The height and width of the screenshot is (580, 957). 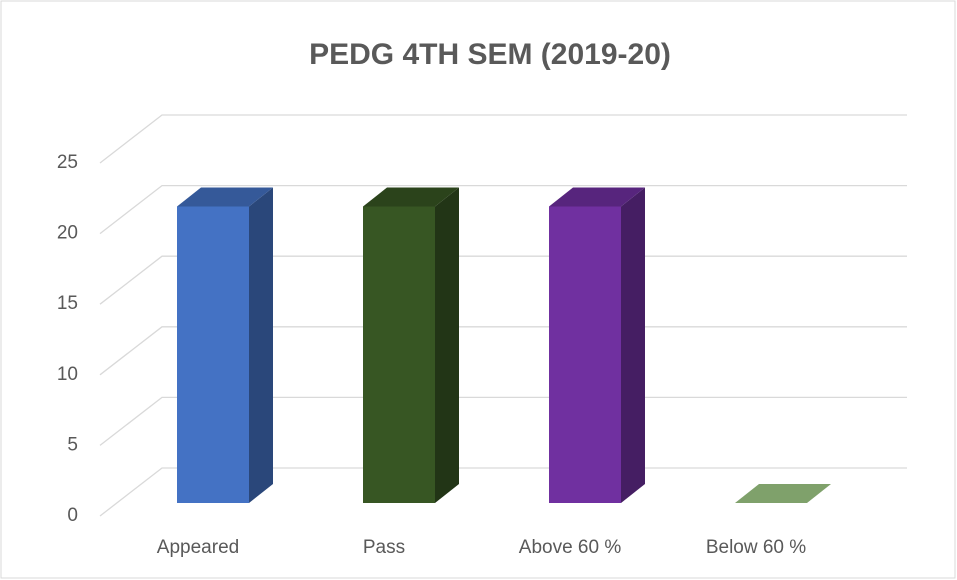 What do you see at coordinates (570, 547) in the screenshot?
I see `x-tick-label: Above 60 %` at bounding box center [570, 547].